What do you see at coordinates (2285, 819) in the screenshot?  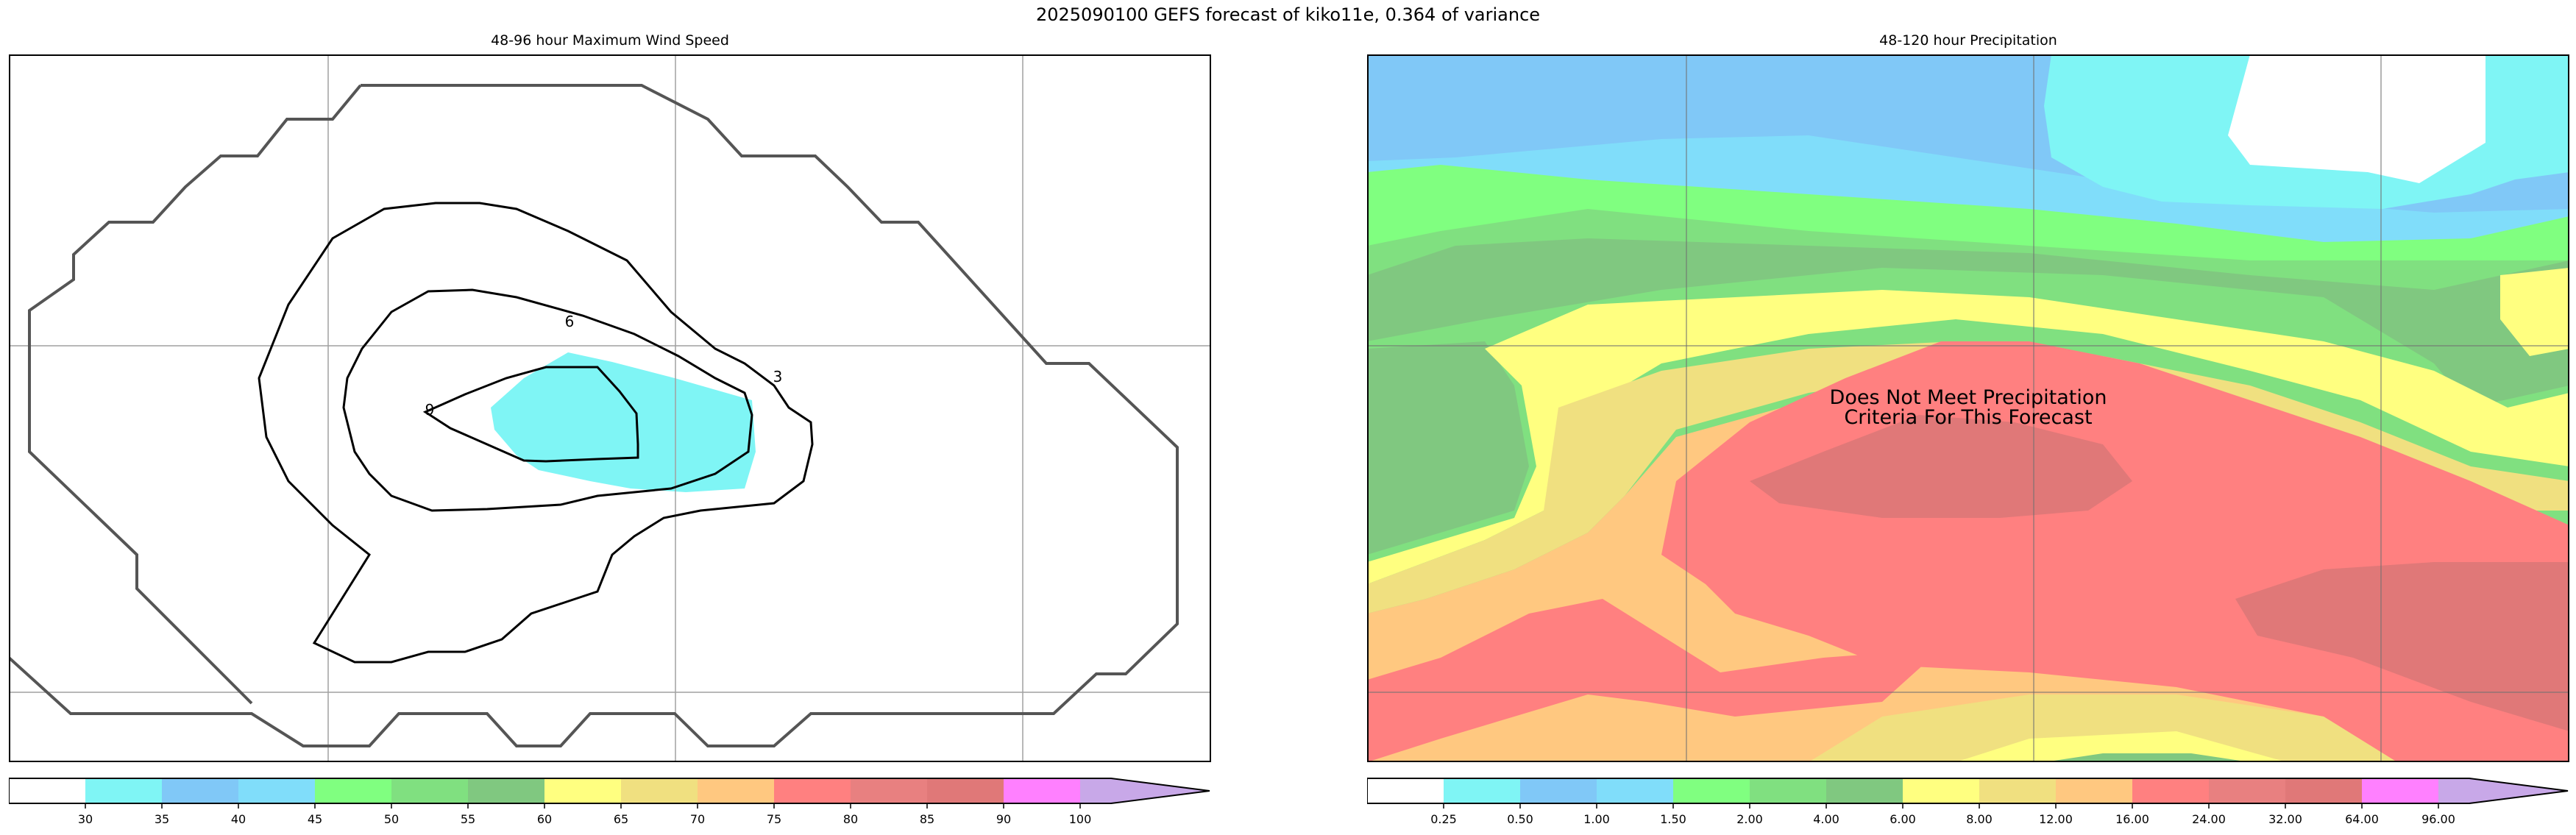 I see `precip-colorbar-tick-label: 32.00` at bounding box center [2285, 819].